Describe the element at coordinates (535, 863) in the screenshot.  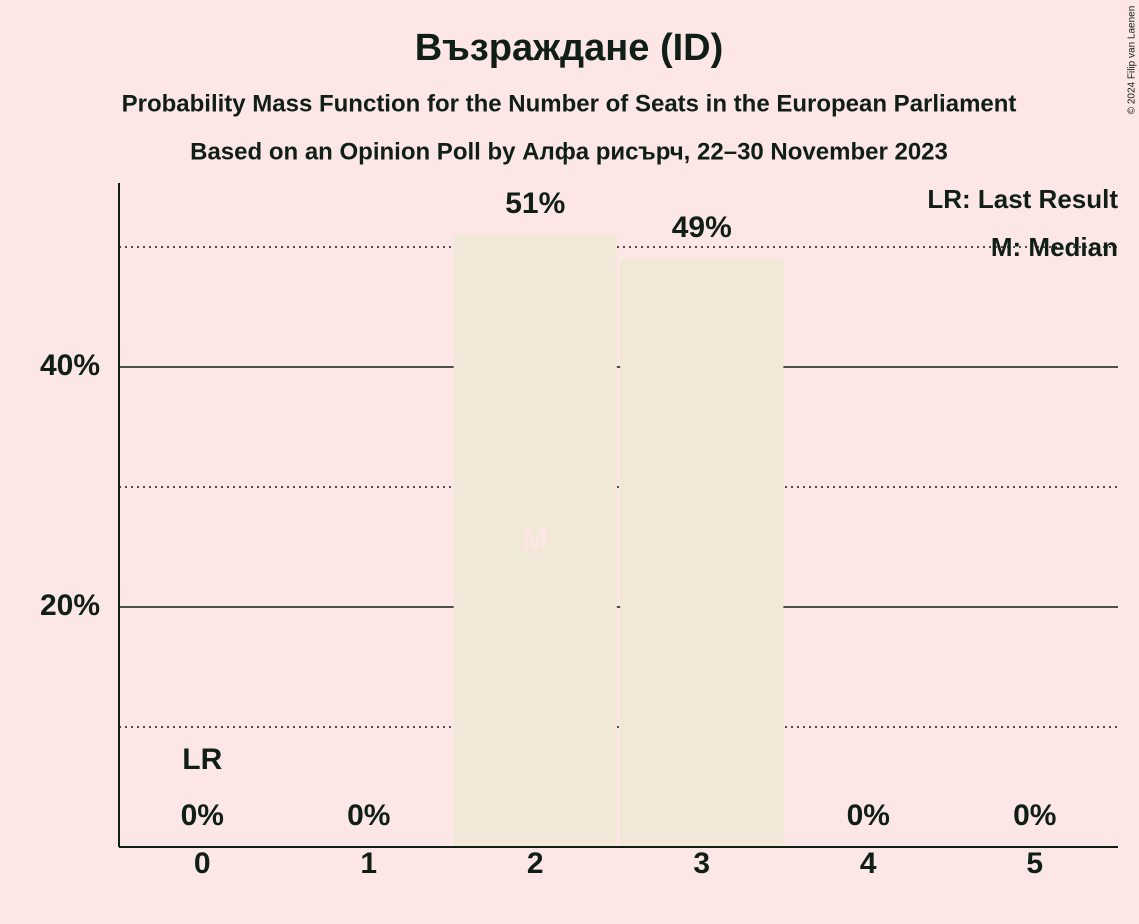
I see `x-tick-label: 2` at that location.